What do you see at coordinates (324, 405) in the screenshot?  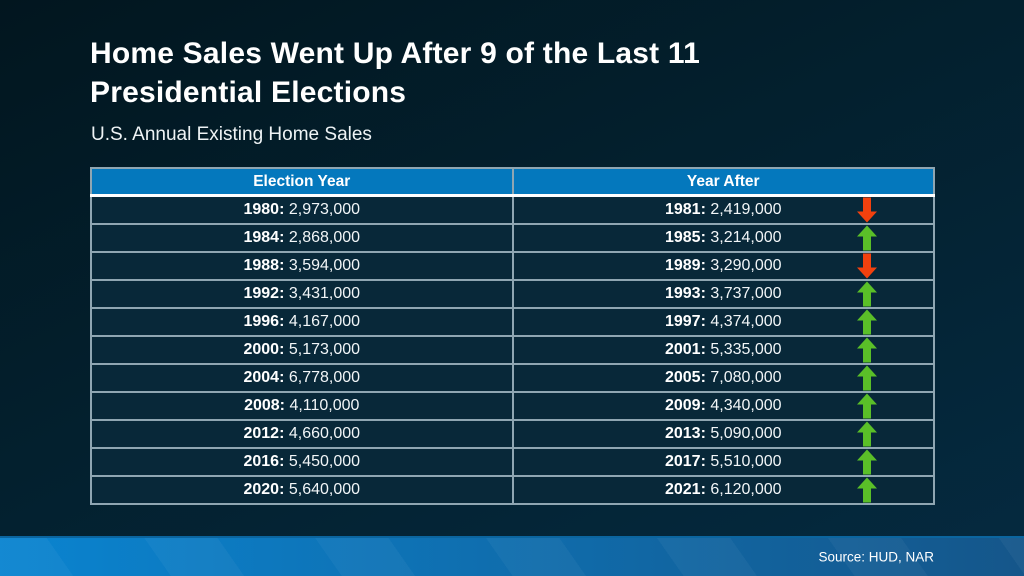 I see `election-year-value: 4,110,000` at bounding box center [324, 405].